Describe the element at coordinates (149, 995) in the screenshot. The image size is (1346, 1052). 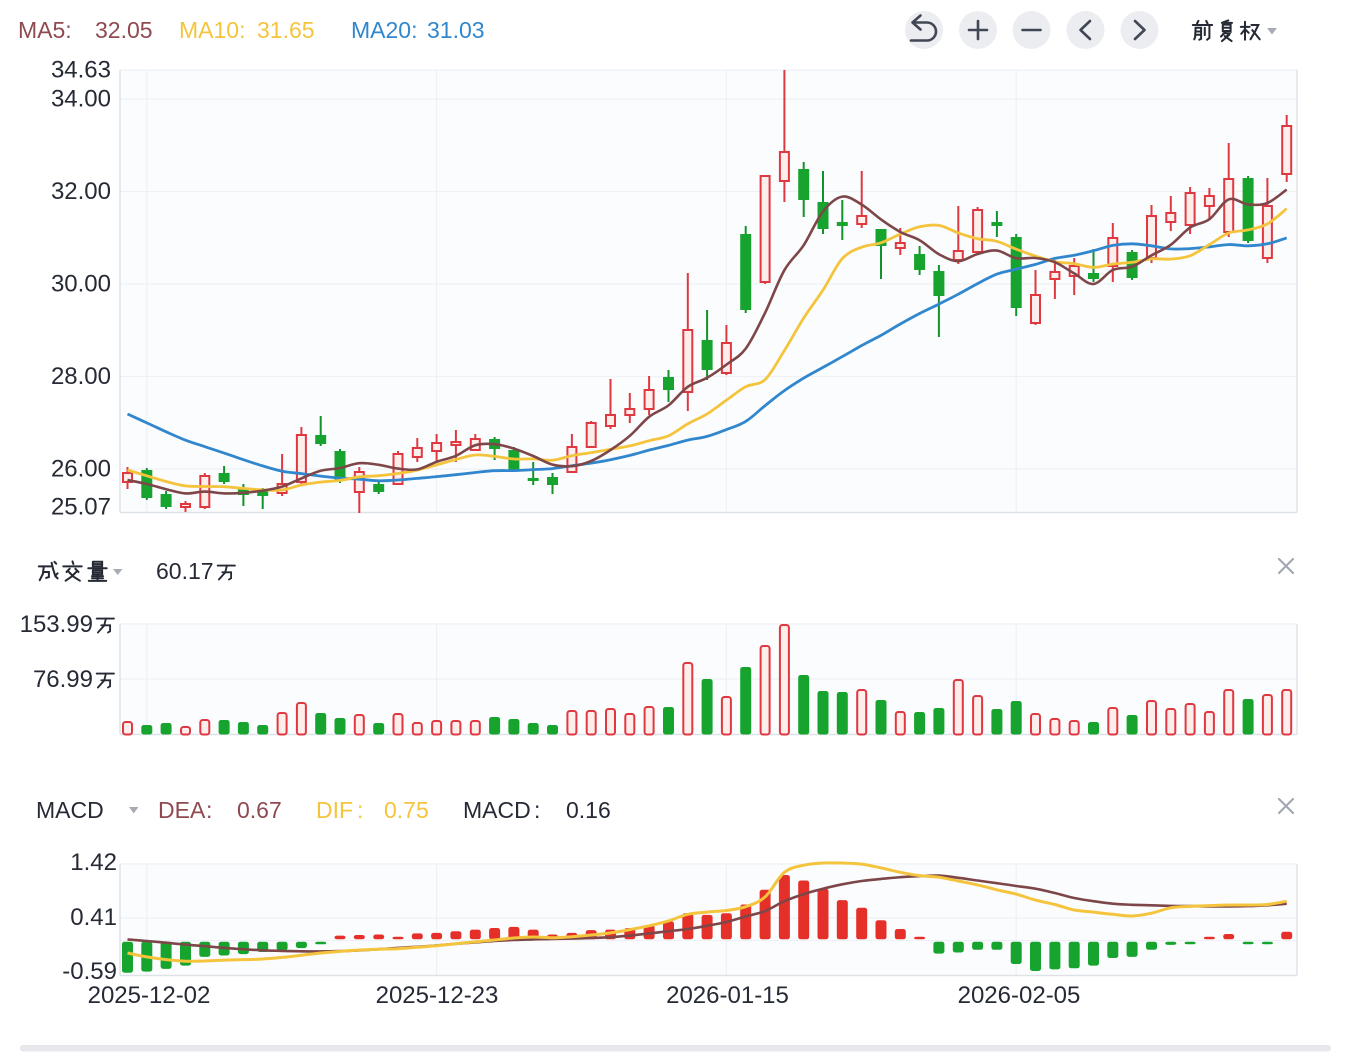
I see `svg-text: 2025-12-02` at that location.